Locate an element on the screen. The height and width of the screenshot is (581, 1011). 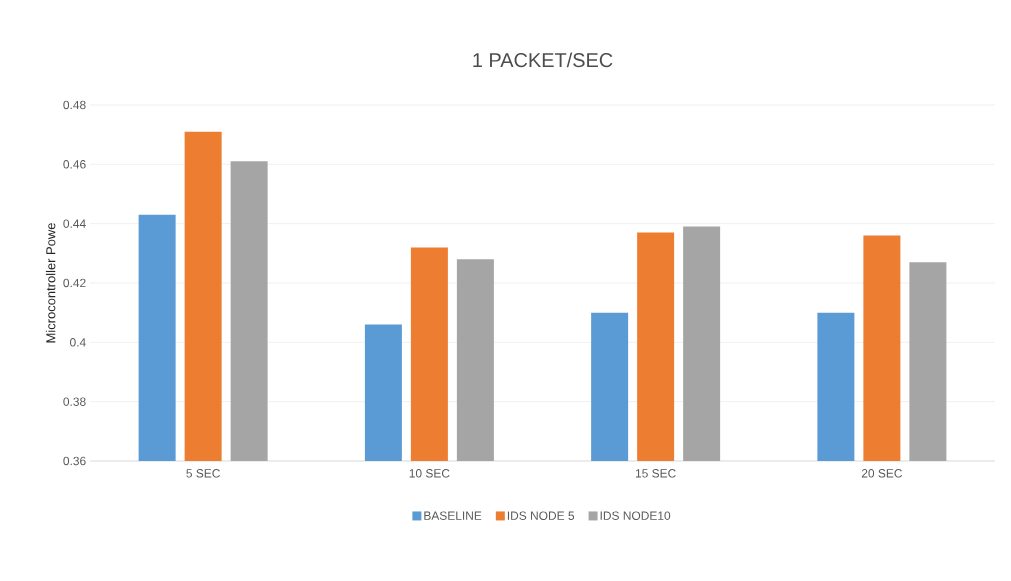
legend-label: BASELINE is located at coordinates (453, 515).